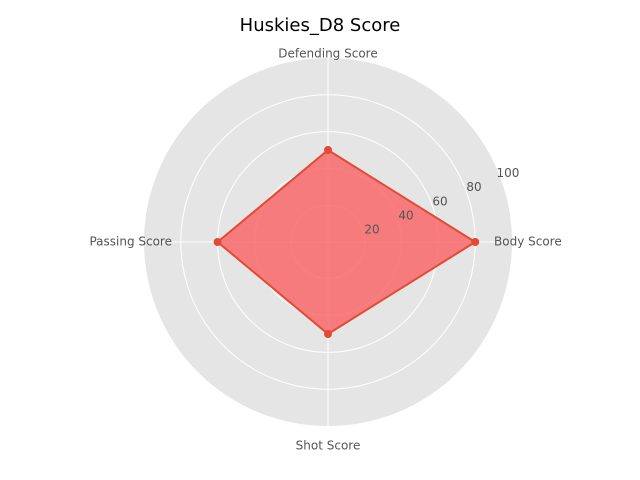 This screenshot has width=640, height=480. I want to click on radial-tick-label: 20, so click(371, 229).